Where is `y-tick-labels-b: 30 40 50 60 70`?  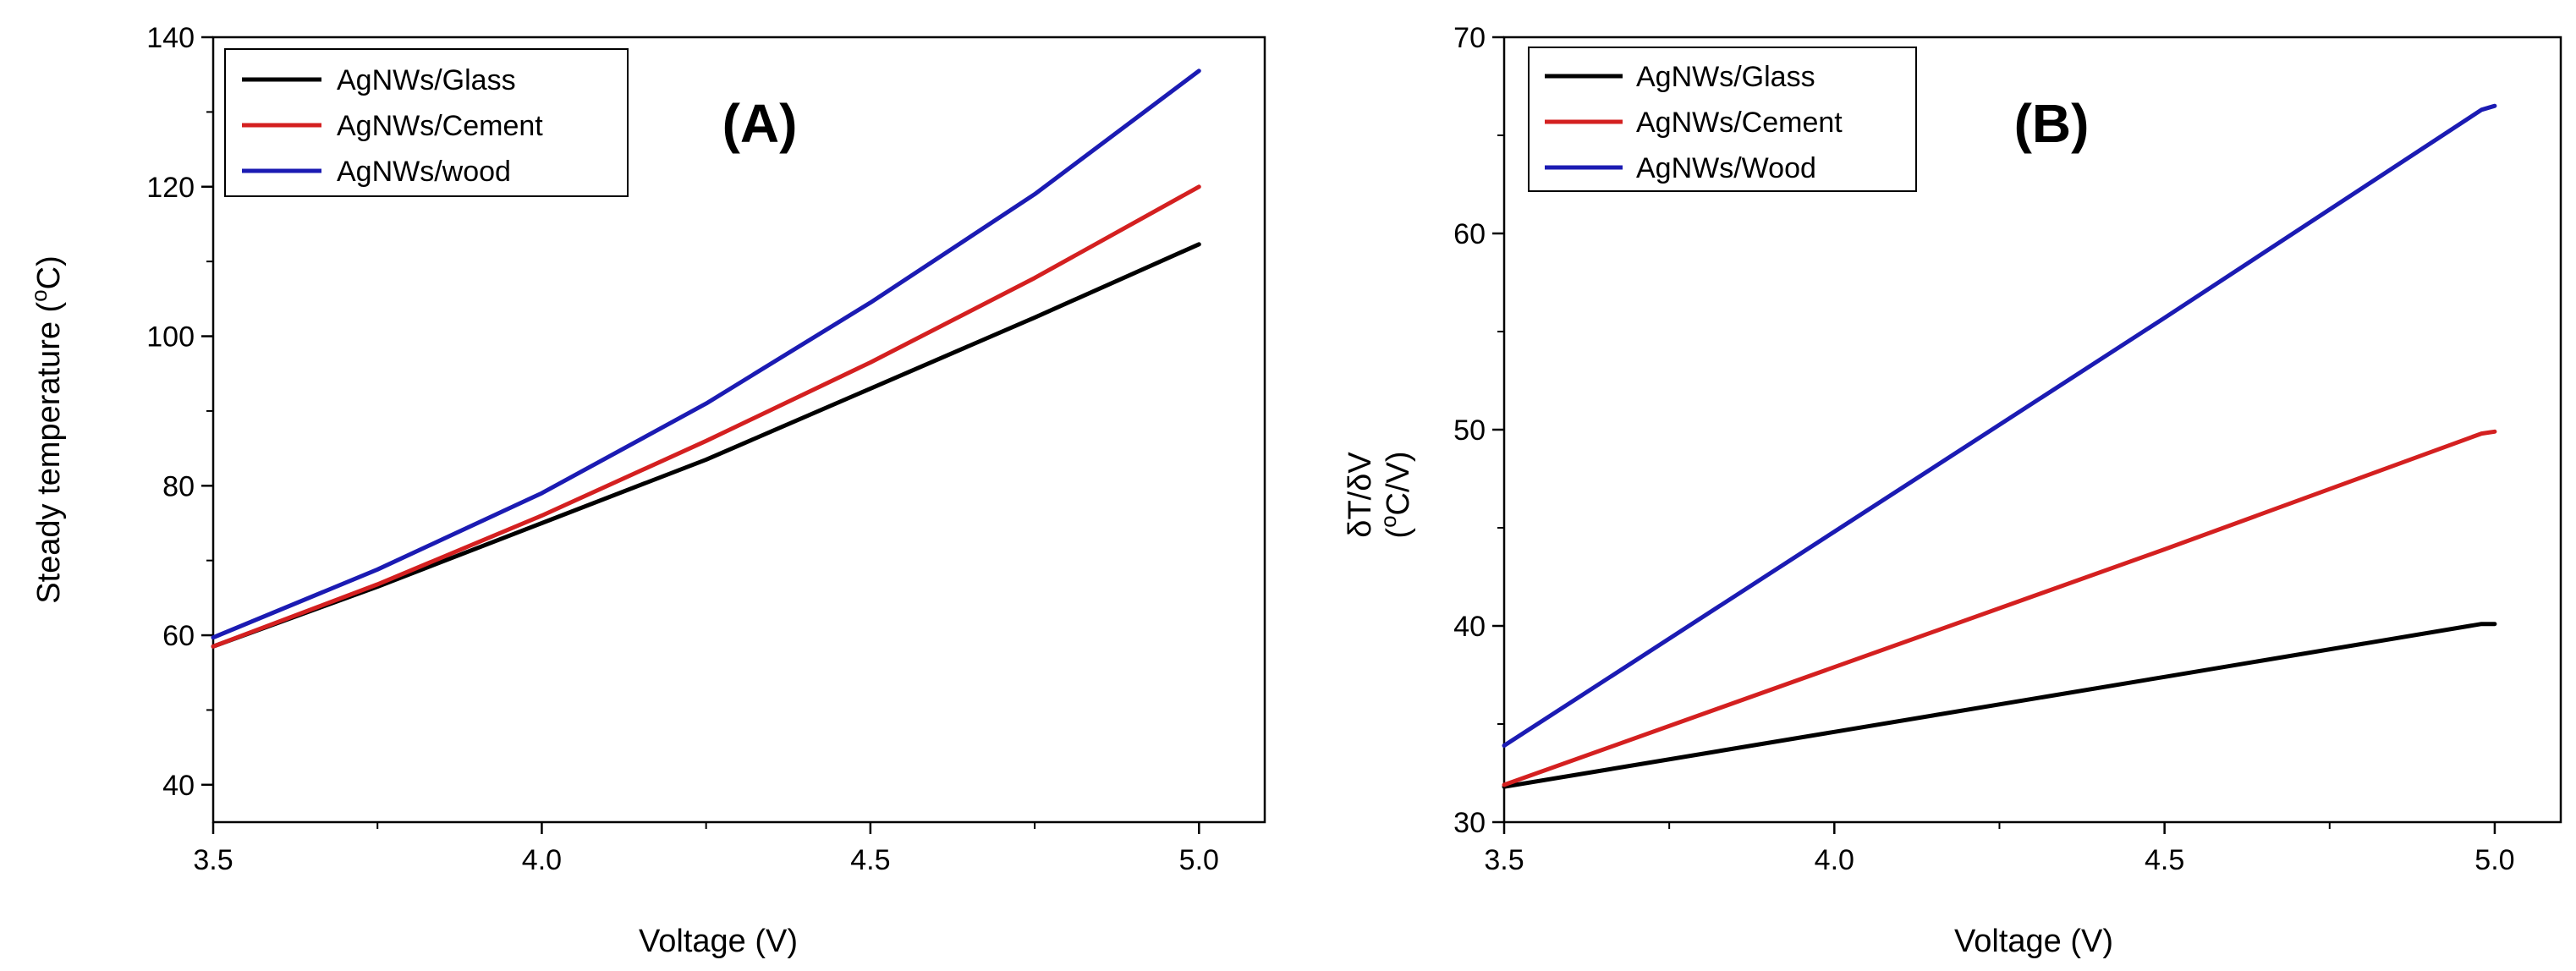
y-tick-labels-b: 30 40 50 60 70 is located at coordinates (1470, 430).